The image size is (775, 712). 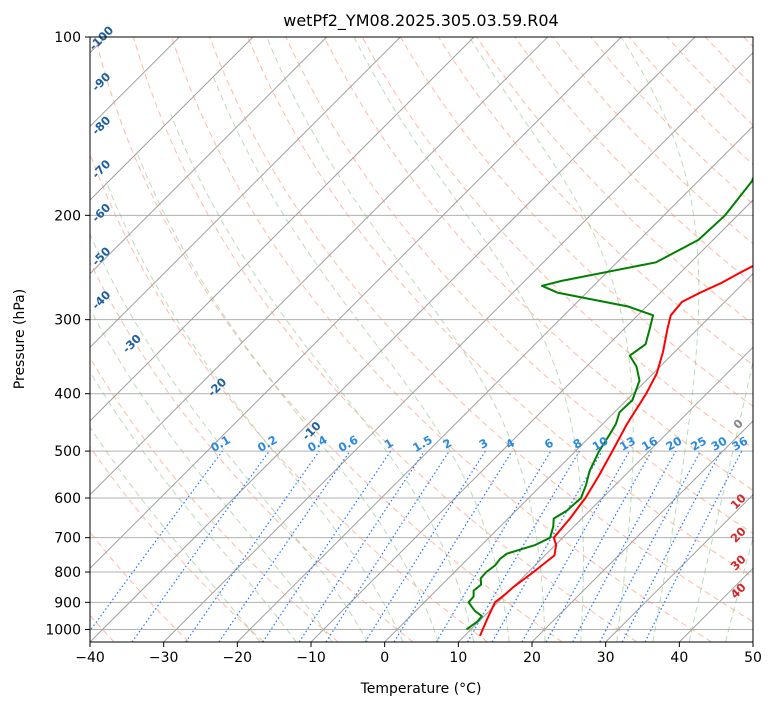 What do you see at coordinates (67, 499) in the screenshot?
I see `y-tick-label: 600` at bounding box center [67, 499].